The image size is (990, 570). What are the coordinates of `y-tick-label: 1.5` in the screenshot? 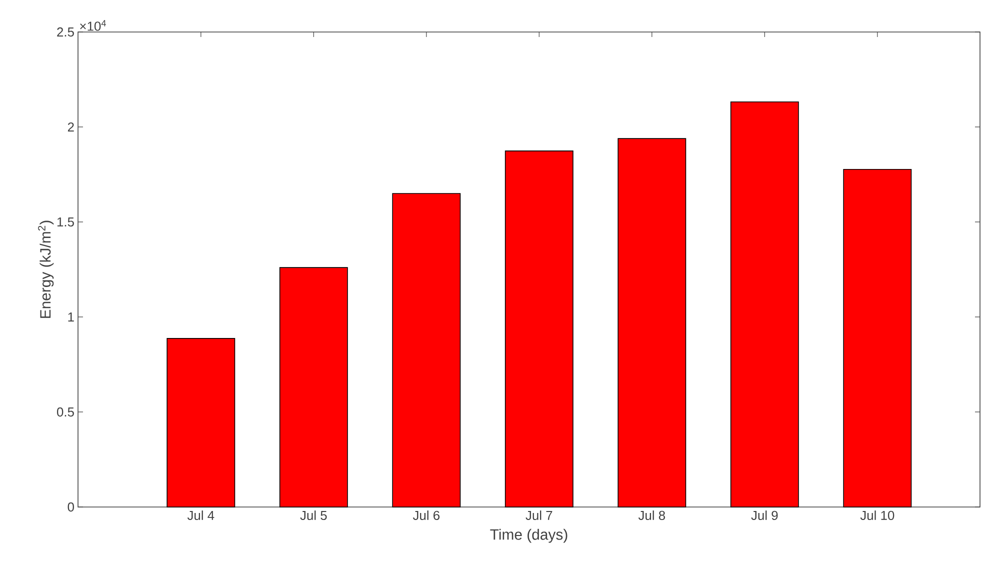 It's located at (65, 221).